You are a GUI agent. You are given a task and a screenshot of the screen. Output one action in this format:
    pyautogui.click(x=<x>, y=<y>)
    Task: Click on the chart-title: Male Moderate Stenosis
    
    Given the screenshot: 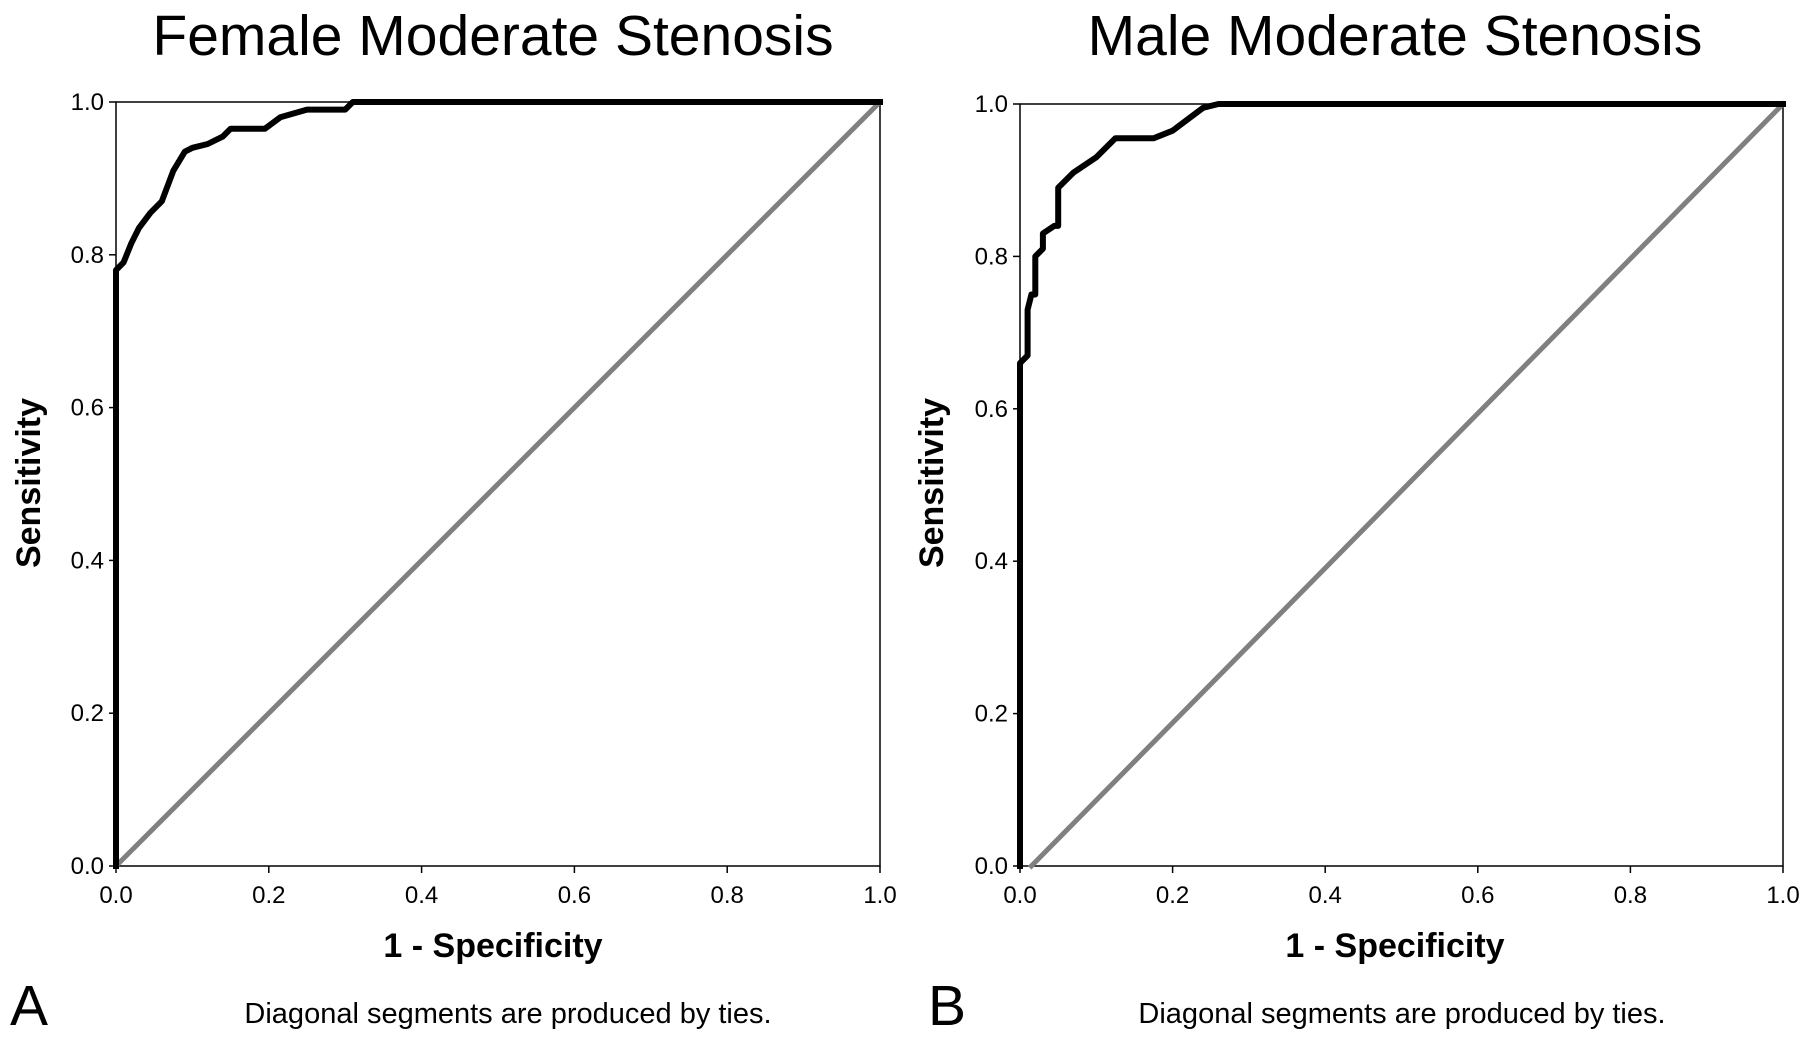 What is the action you would take?
    pyautogui.click(x=1395, y=36)
    